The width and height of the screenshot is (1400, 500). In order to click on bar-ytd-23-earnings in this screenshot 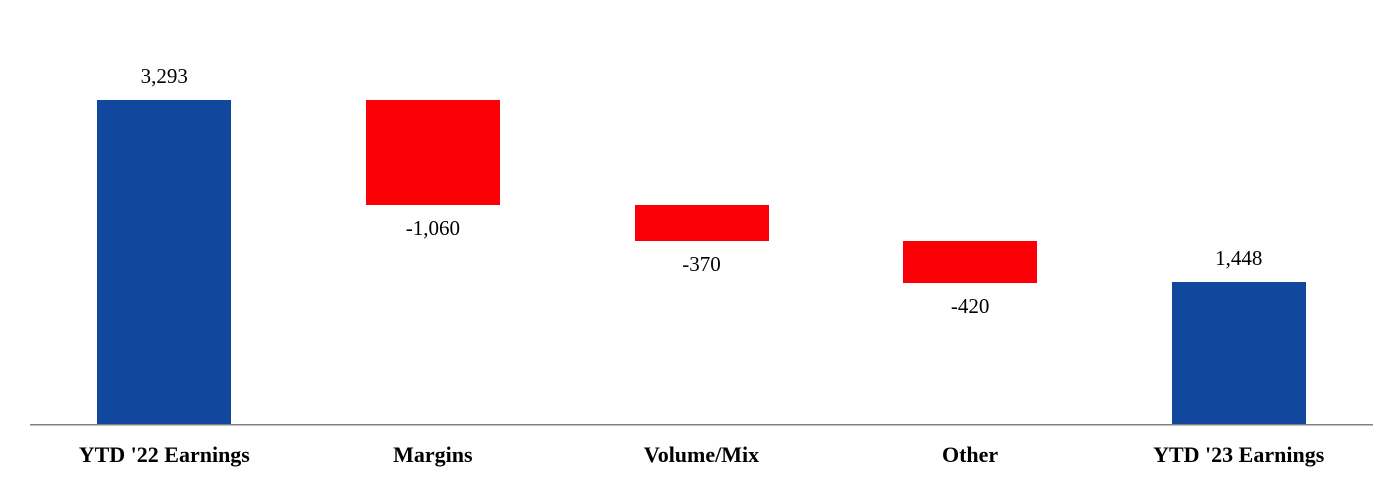, I will do `click(1238, 353)`.